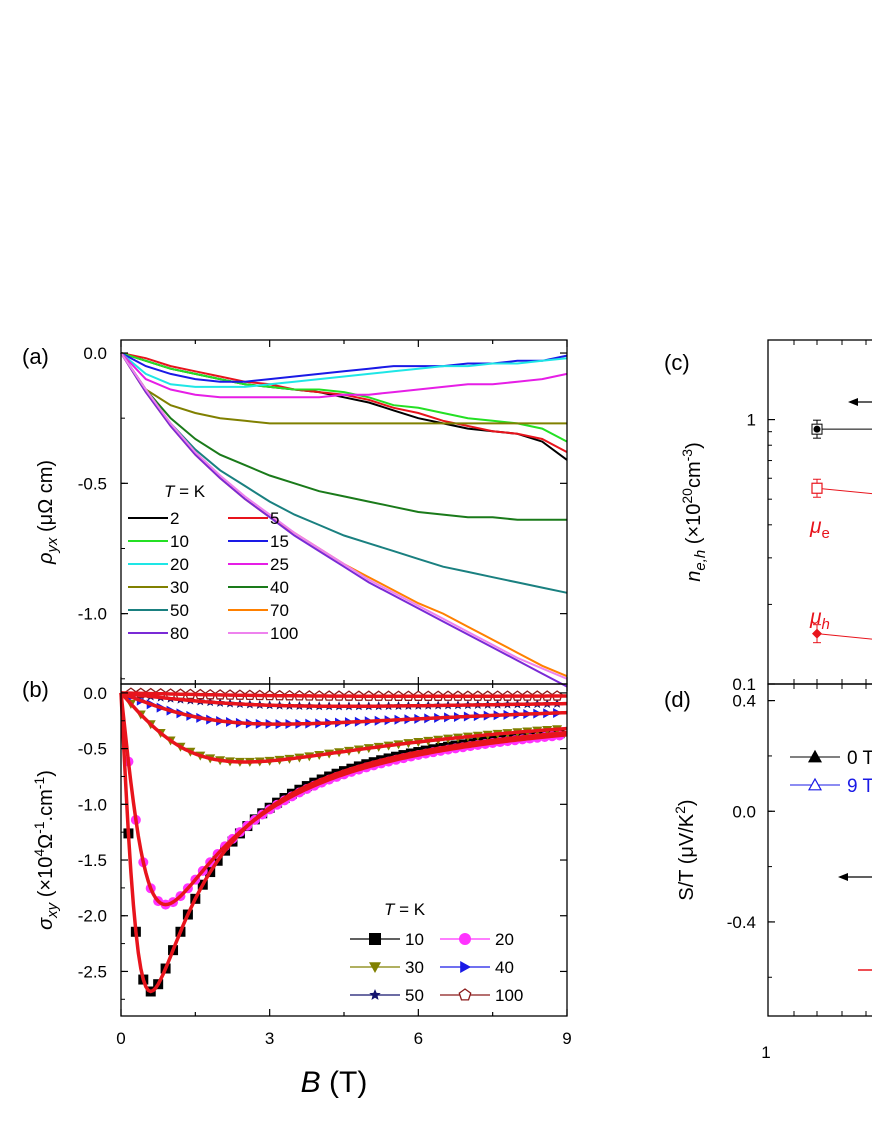 The height and width of the screenshot is (1128, 872). I want to click on a-legend-label-5: 5, so click(274, 518).